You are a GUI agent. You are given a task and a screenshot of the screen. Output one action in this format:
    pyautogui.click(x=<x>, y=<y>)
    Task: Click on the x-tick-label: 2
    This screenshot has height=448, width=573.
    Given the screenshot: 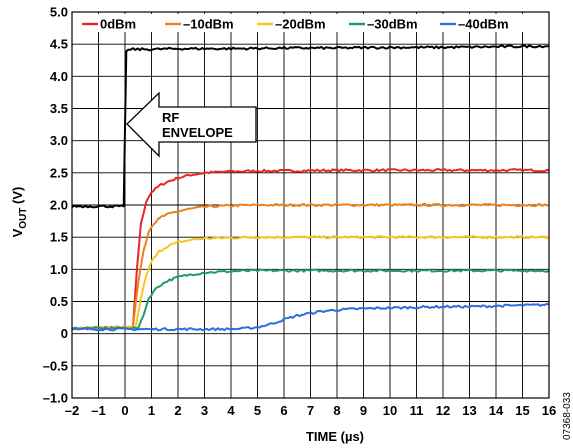 What is the action you would take?
    pyautogui.click(x=177, y=410)
    